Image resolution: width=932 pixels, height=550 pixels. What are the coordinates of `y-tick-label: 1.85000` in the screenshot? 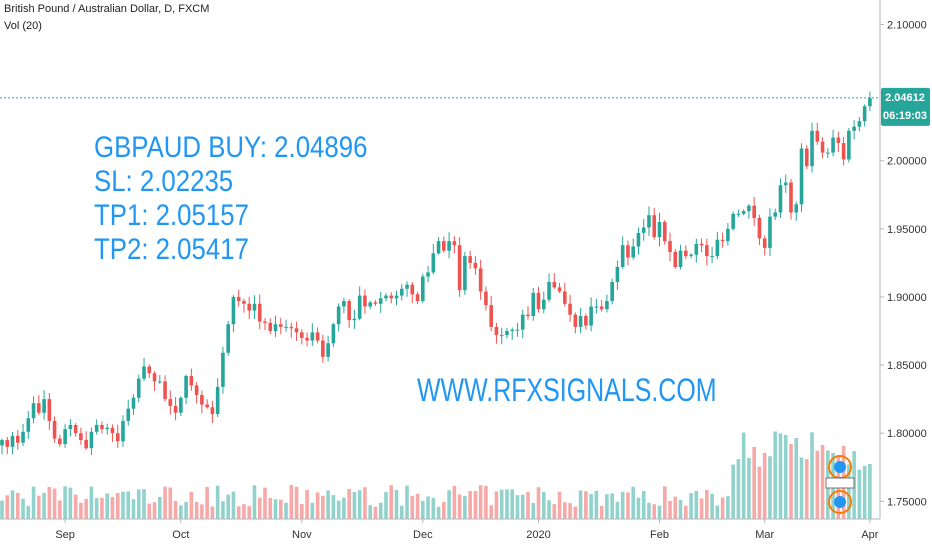 It's located at (907, 366).